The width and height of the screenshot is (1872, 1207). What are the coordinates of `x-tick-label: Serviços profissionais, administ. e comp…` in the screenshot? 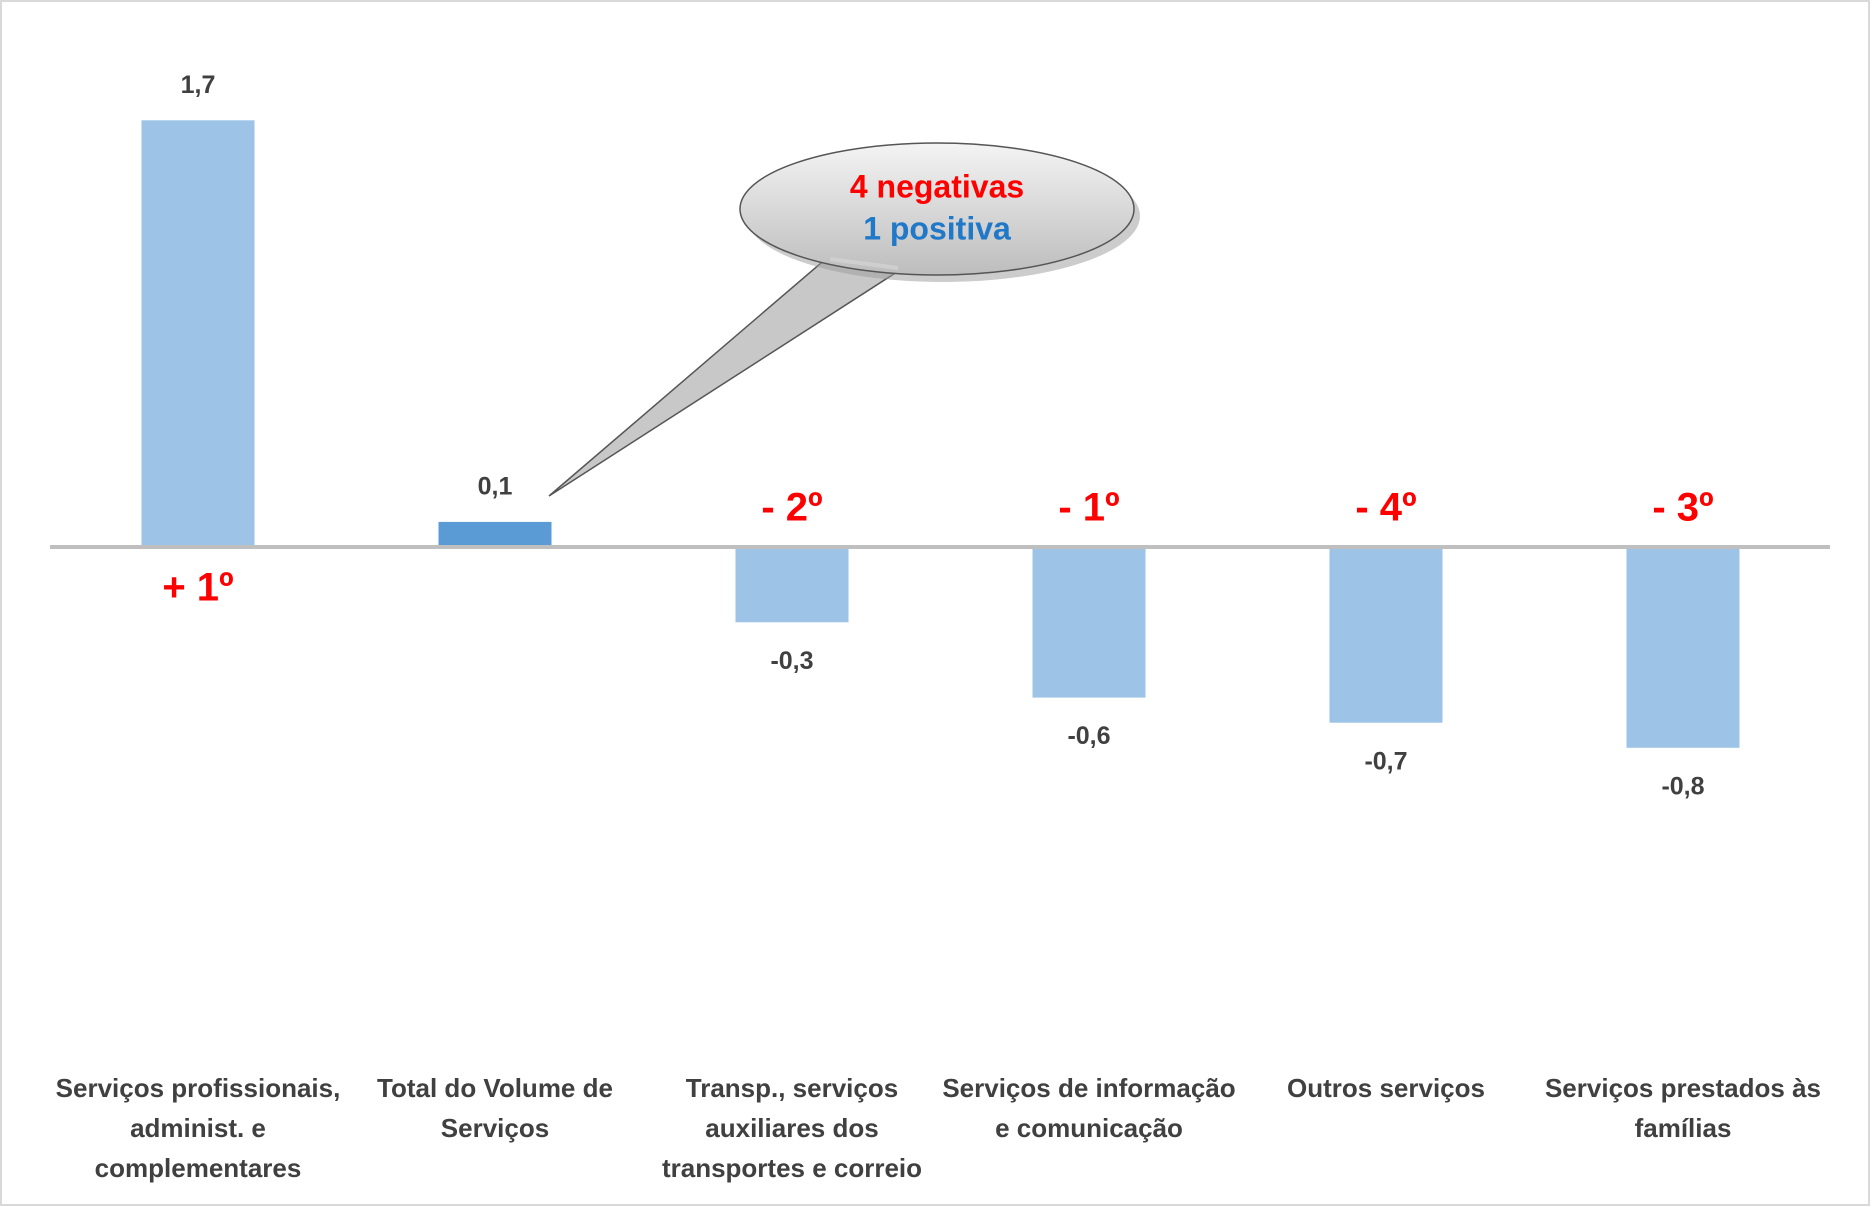 It's located at (198, 1128).